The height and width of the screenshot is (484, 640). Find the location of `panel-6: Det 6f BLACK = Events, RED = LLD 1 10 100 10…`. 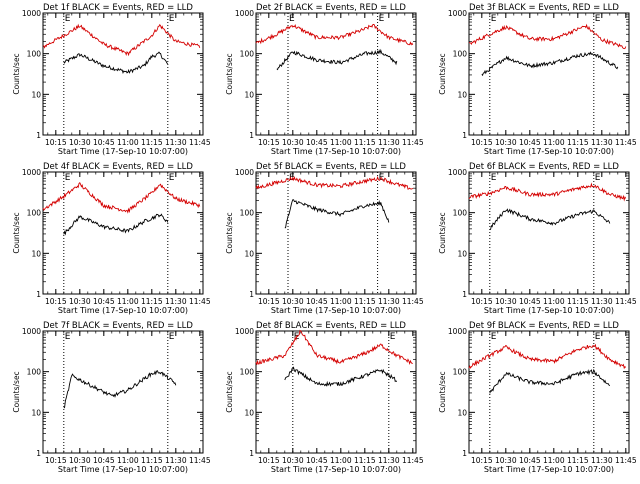

panel-6: Det 6f BLACK = Events, RED = LLD 1 10 100 10… is located at coordinates (537, 238).